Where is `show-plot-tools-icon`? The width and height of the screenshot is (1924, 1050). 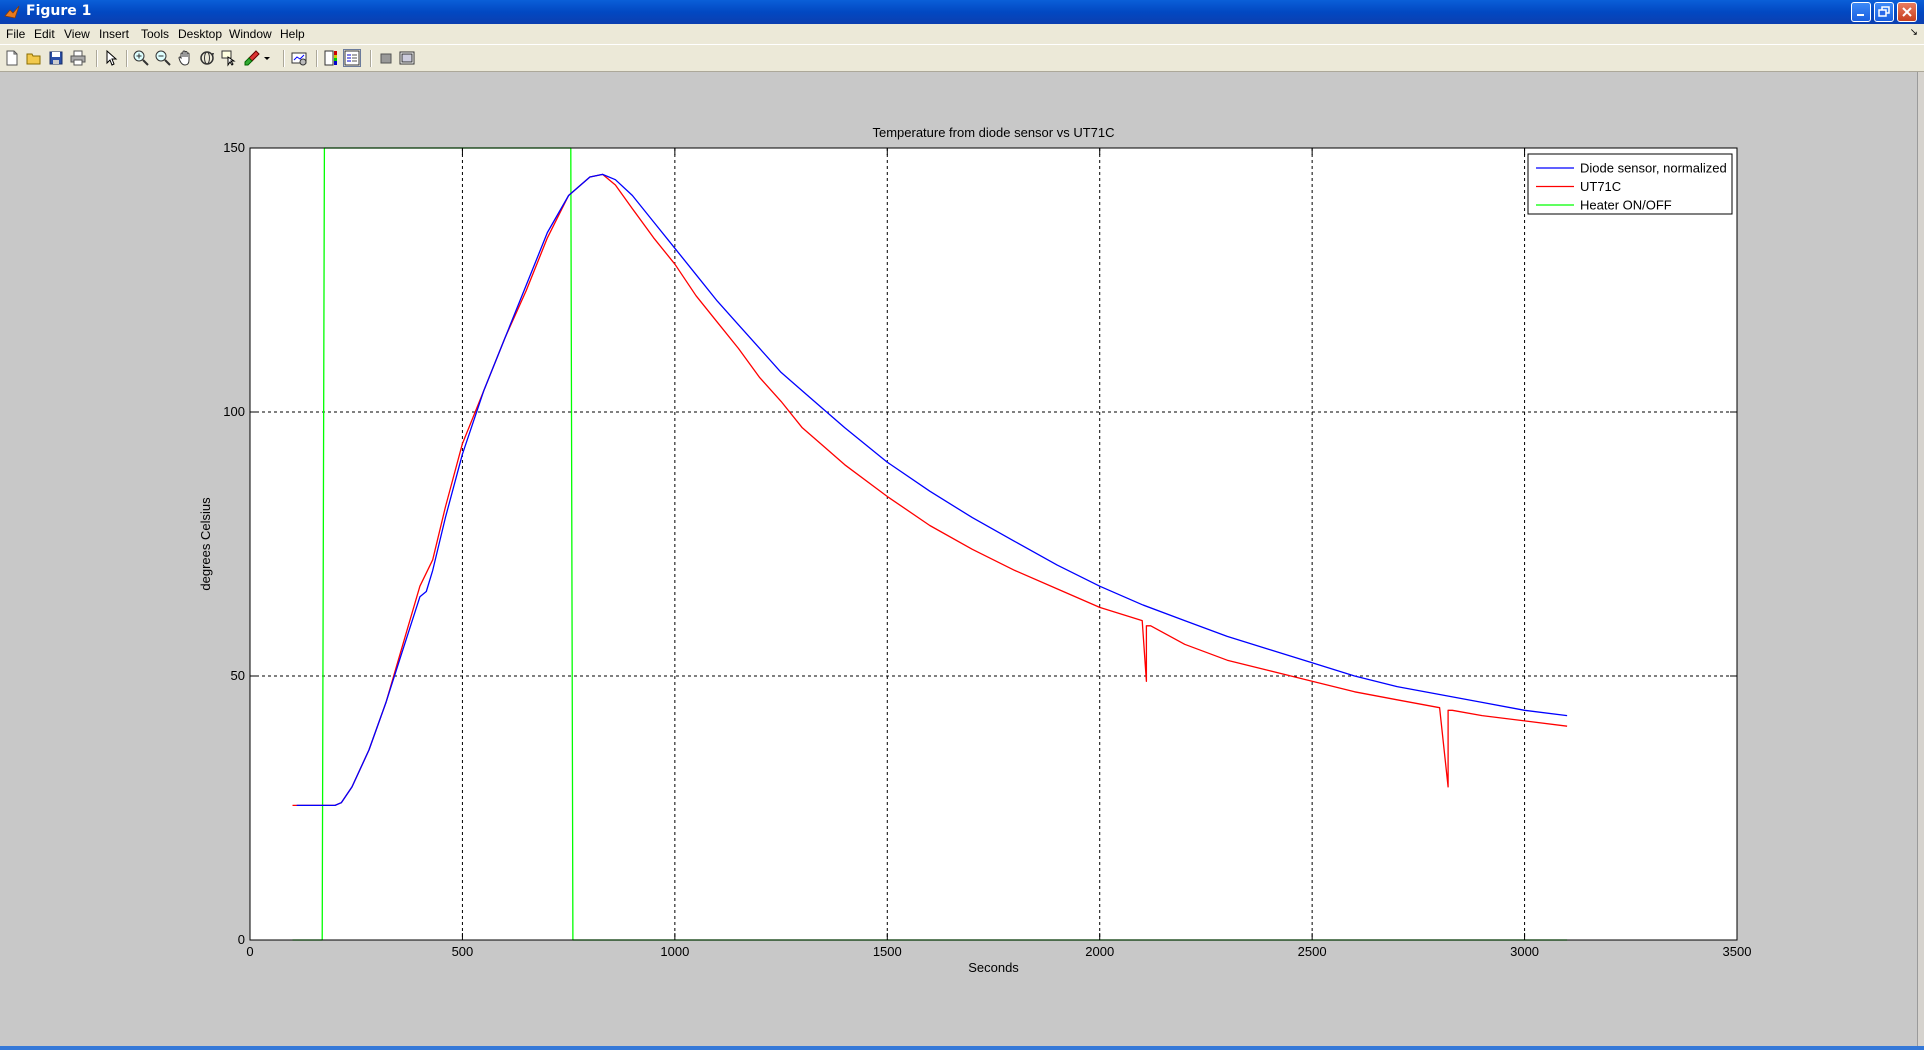 show-plot-tools-icon is located at coordinates (407, 58).